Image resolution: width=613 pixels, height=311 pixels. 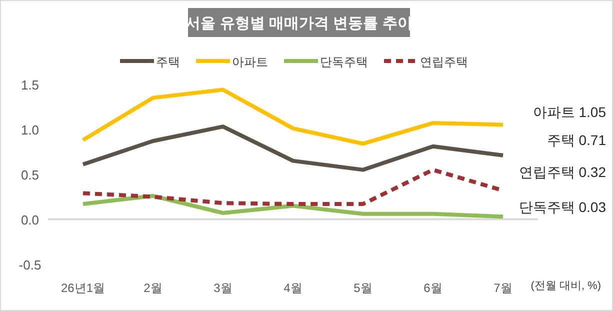 What do you see at coordinates (168, 62) in the screenshot?
I see `legend-label: 주택` at bounding box center [168, 62].